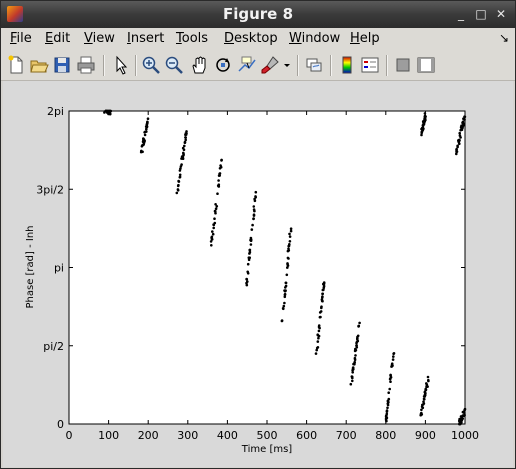 This screenshot has width=516, height=469. What do you see at coordinates (16, 65) in the screenshot?
I see `new-figure-icon` at bounding box center [16, 65].